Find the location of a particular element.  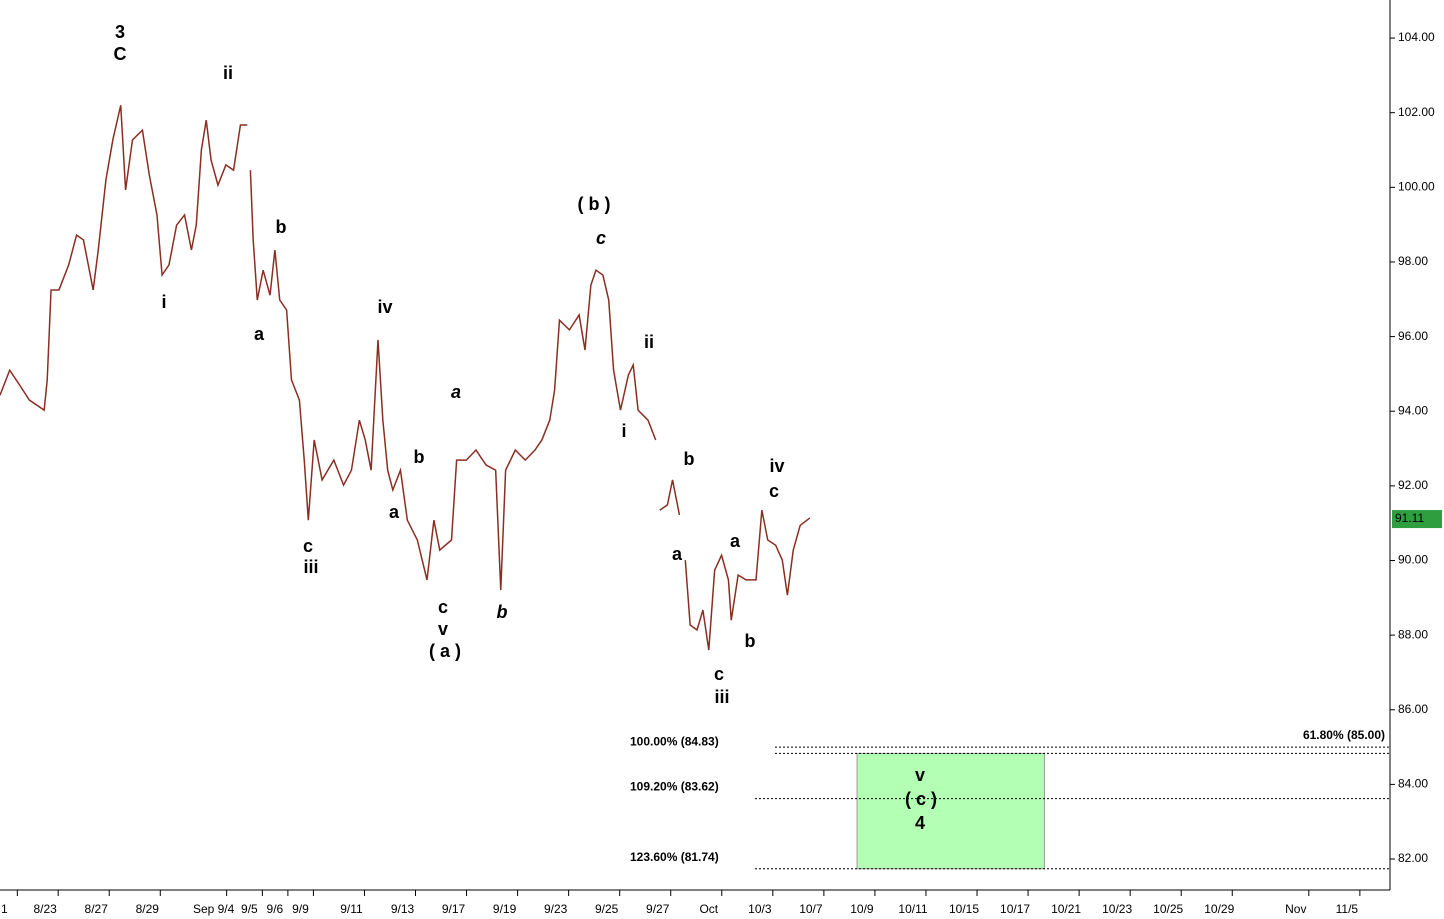

y-tick-label: 84.00 is located at coordinates (1413, 784).